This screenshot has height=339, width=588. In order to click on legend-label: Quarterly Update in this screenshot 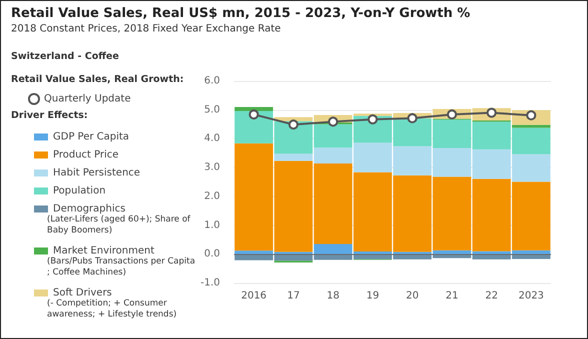, I will do `click(87, 99)`.